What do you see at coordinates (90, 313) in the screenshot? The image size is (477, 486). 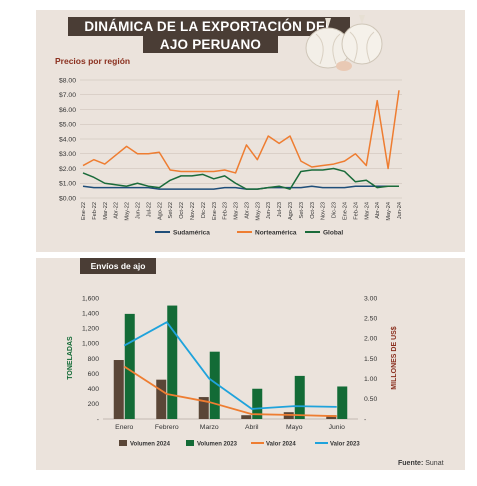 I see `ship-left-tick: 1,400` at bounding box center [90, 313].